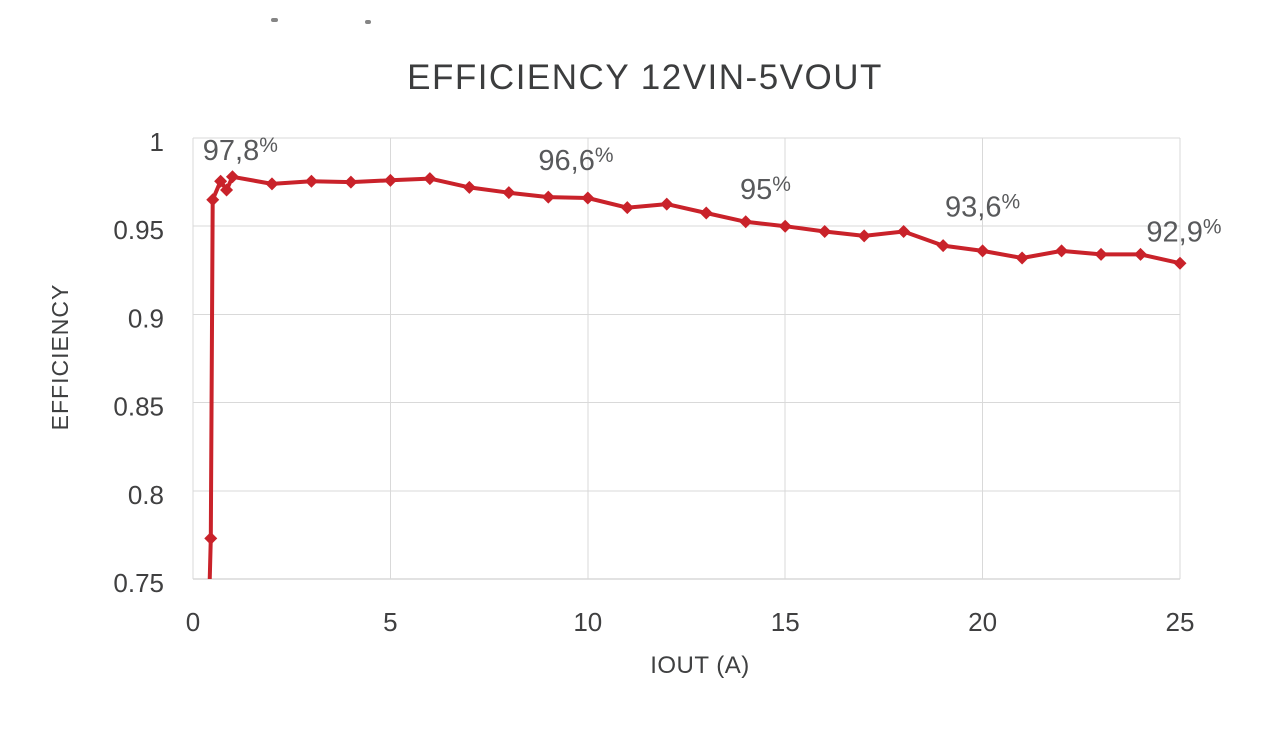 The width and height of the screenshot is (1280, 731). I want to click on x-tick-label: 10, so click(587, 622).